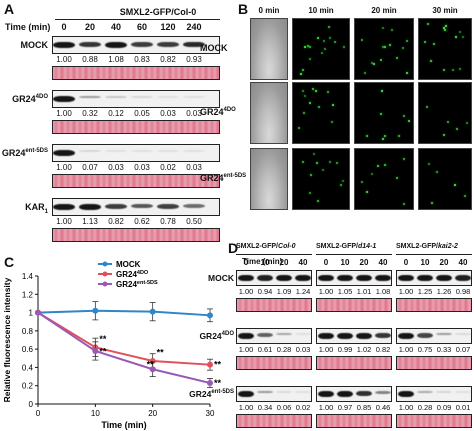  I want to click on panel-a-header-rule, so click(137, 19).